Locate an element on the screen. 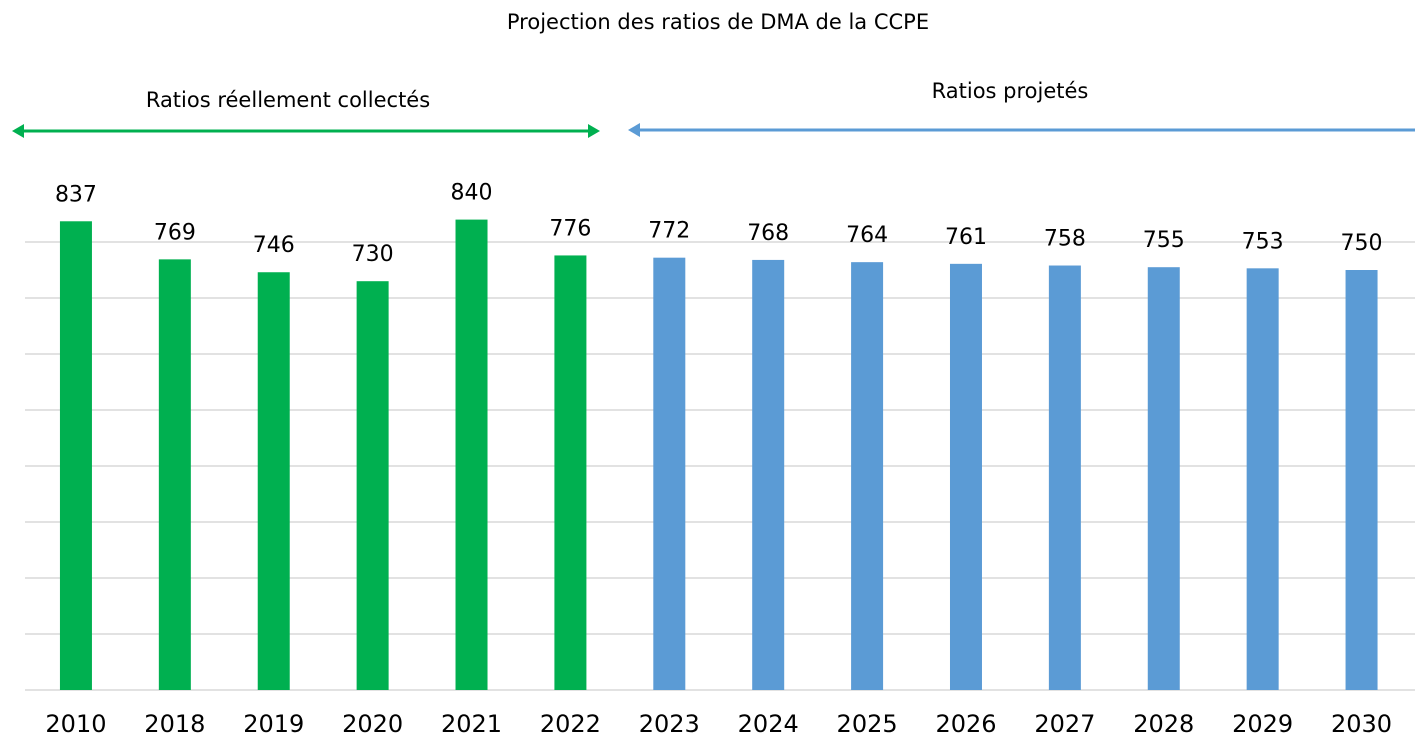 The width and height of the screenshot is (1415, 737). value-label: 837 is located at coordinates (76, 194).